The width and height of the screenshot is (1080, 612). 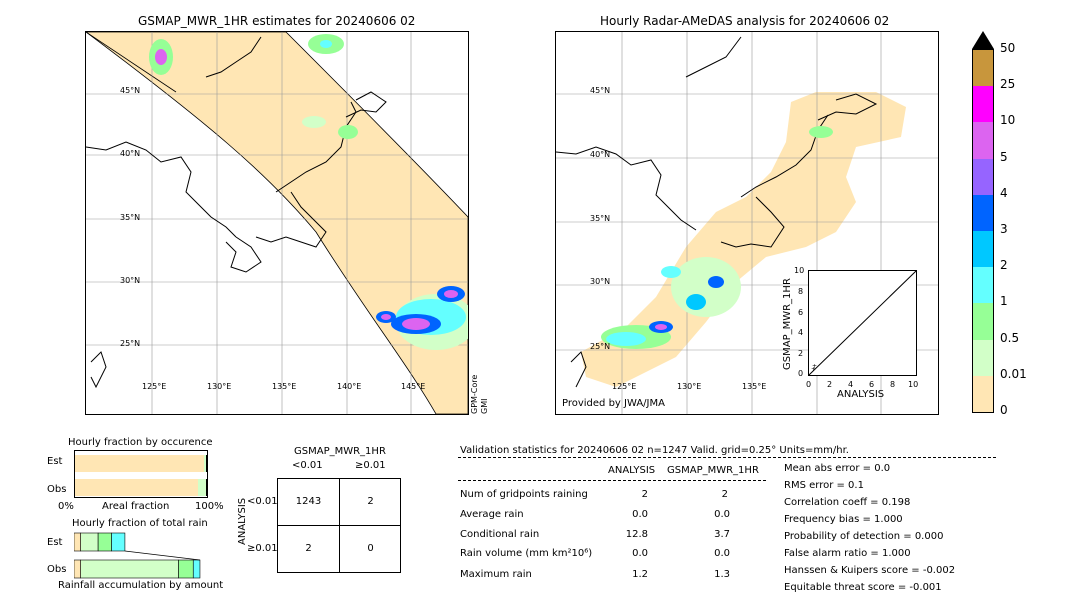 What do you see at coordinates (724, 494) in the screenshot?
I see `stat-gsmap-0: 2` at bounding box center [724, 494].